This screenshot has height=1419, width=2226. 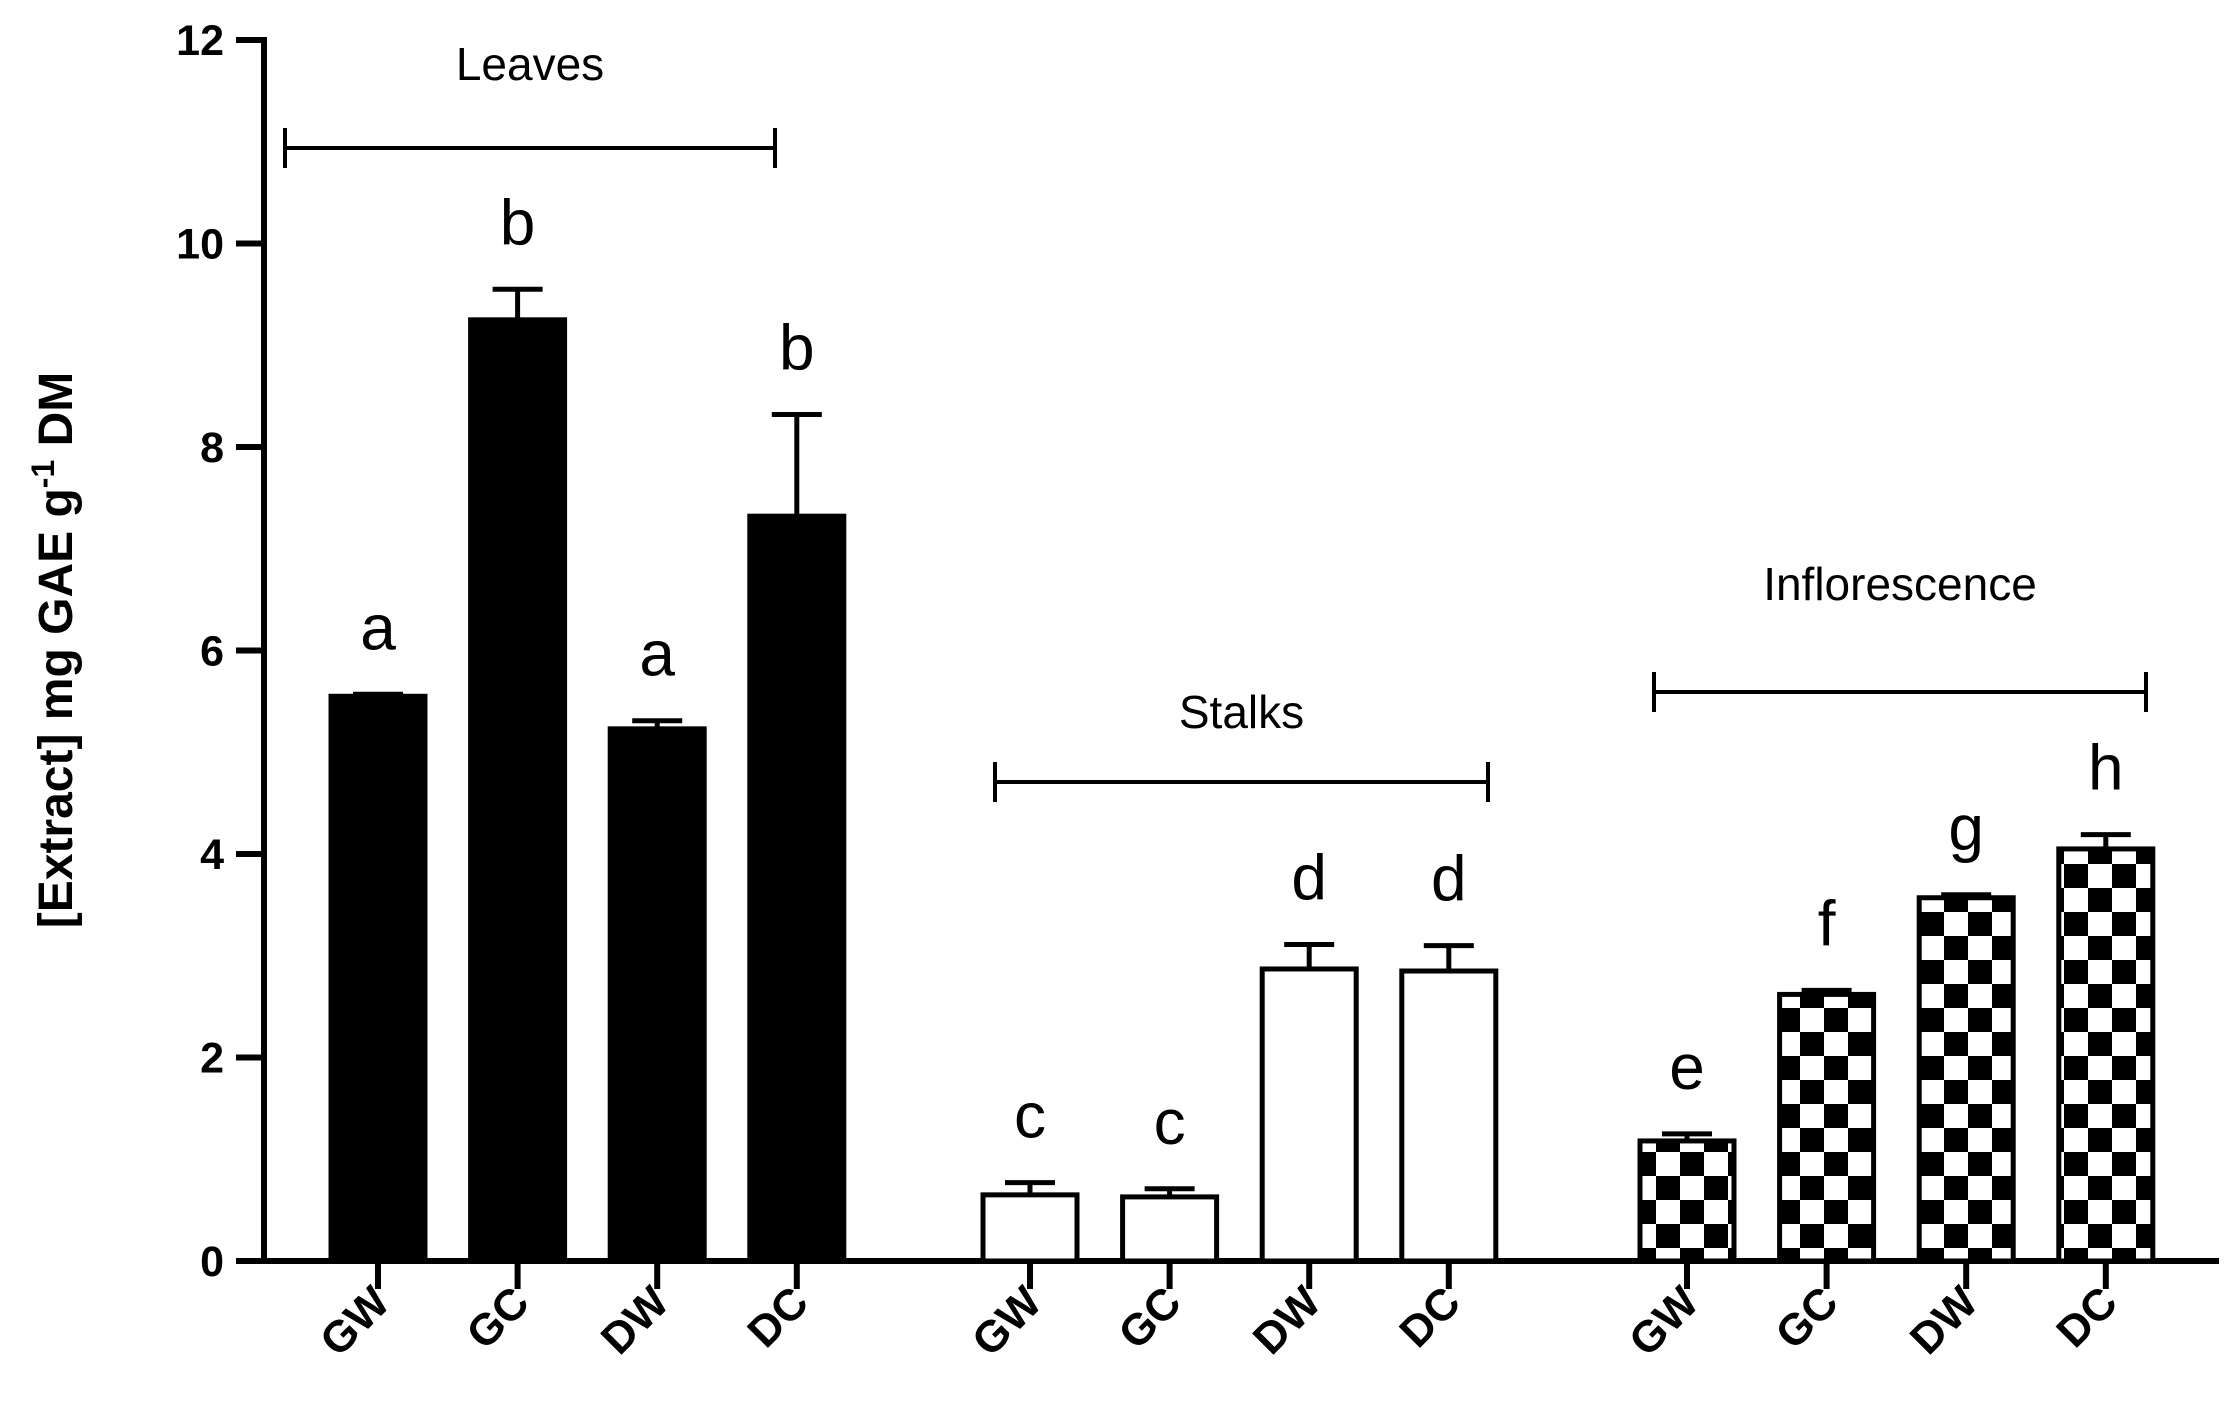 What do you see at coordinates (200, 245) in the screenshot?
I see `y-tick-label: 10` at bounding box center [200, 245].